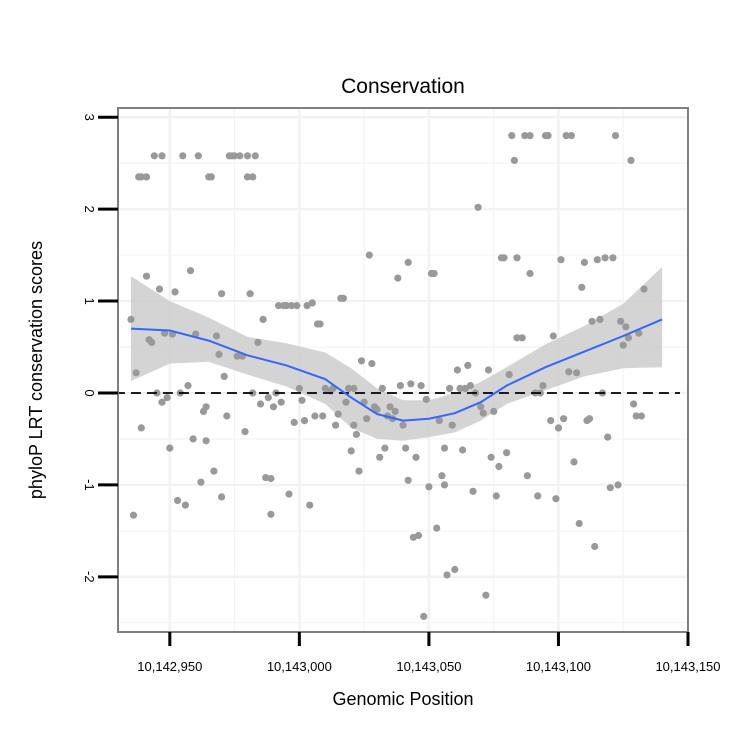 The width and height of the screenshot is (750, 750). What do you see at coordinates (403, 86) in the screenshot?
I see `chart-title: Conservation` at bounding box center [403, 86].